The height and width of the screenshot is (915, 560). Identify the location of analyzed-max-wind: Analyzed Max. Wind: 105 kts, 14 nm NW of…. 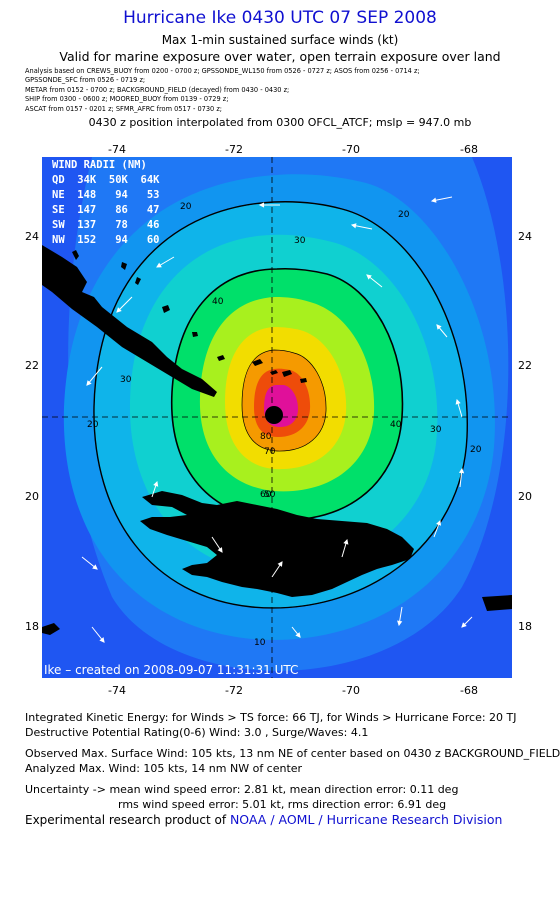
(164, 768).